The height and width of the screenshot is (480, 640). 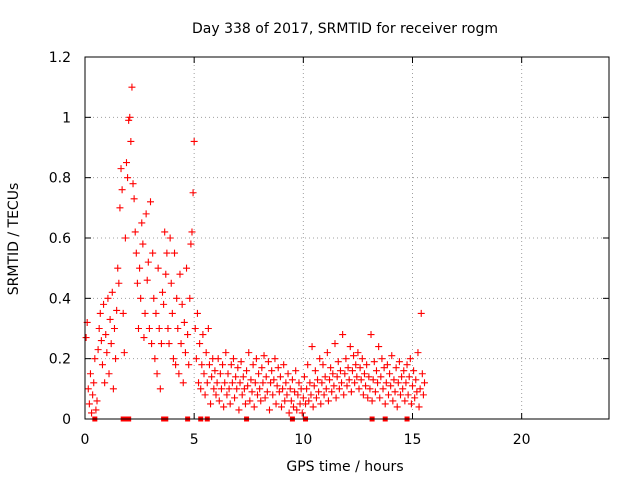 I want to click on y-tick-label: 1.2, so click(x=60, y=58).